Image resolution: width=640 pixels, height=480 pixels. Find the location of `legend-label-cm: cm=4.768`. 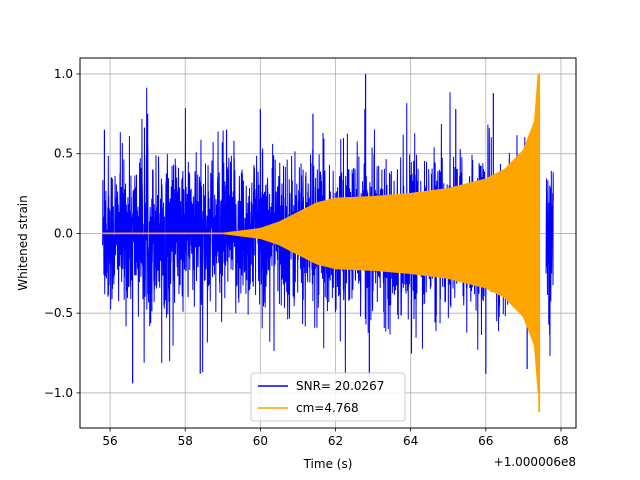

legend-label-cm: cm=4.768 is located at coordinates (327, 408).